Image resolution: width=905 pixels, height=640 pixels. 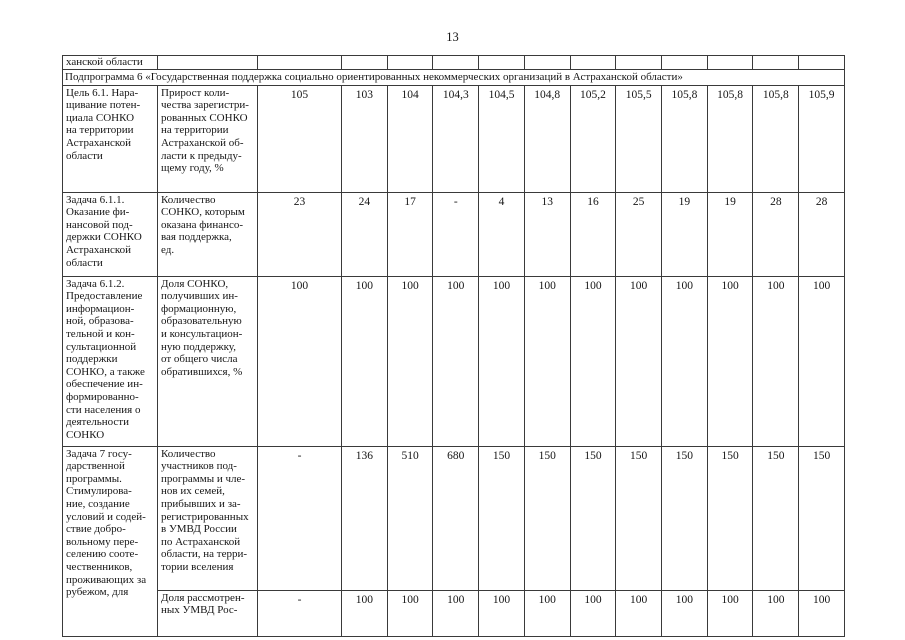 What do you see at coordinates (547, 138) in the screenshot?
I see `value-cell: 104,8` at bounding box center [547, 138].